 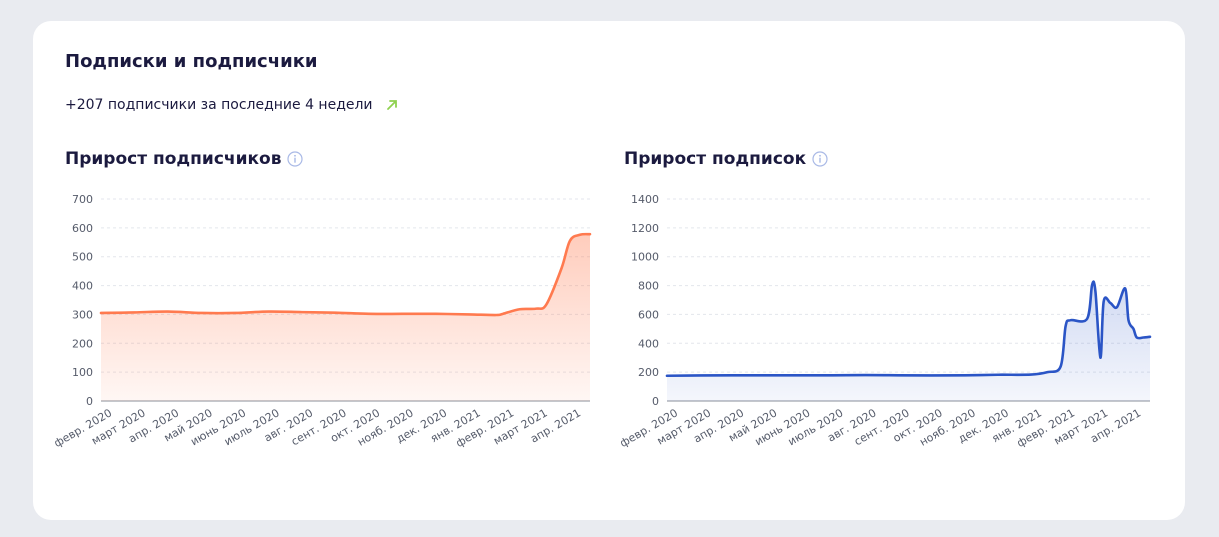 I want to click on followers-y-tick-label: 700, so click(x=82, y=199).